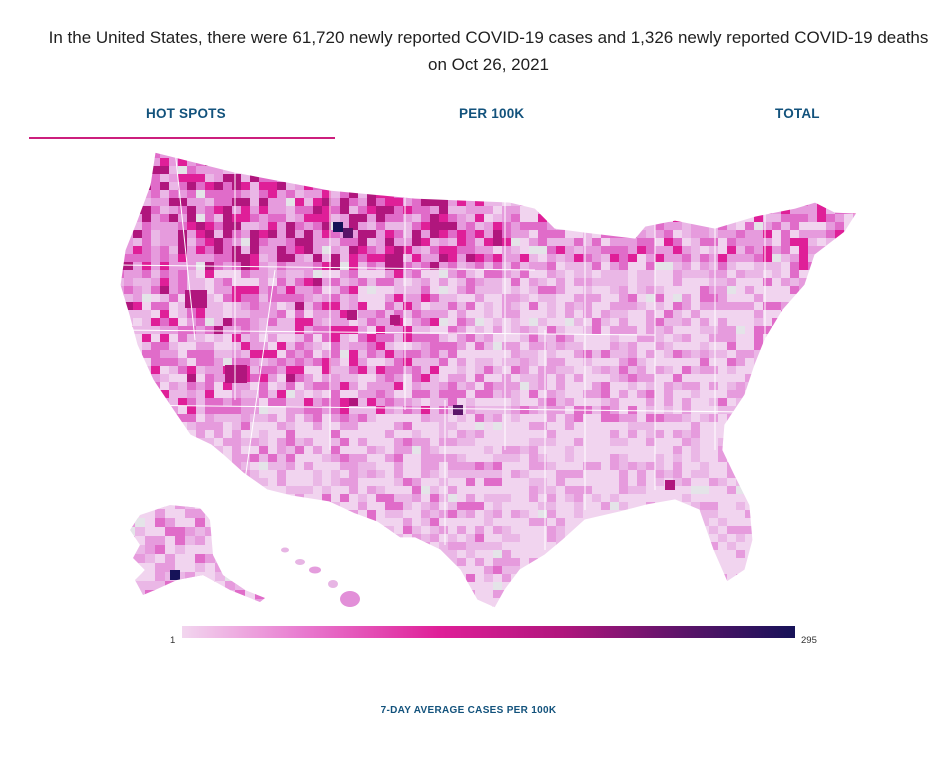 This screenshot has width=937, height=757. I want to click on selected-tab-indicator, so click(182, 138).